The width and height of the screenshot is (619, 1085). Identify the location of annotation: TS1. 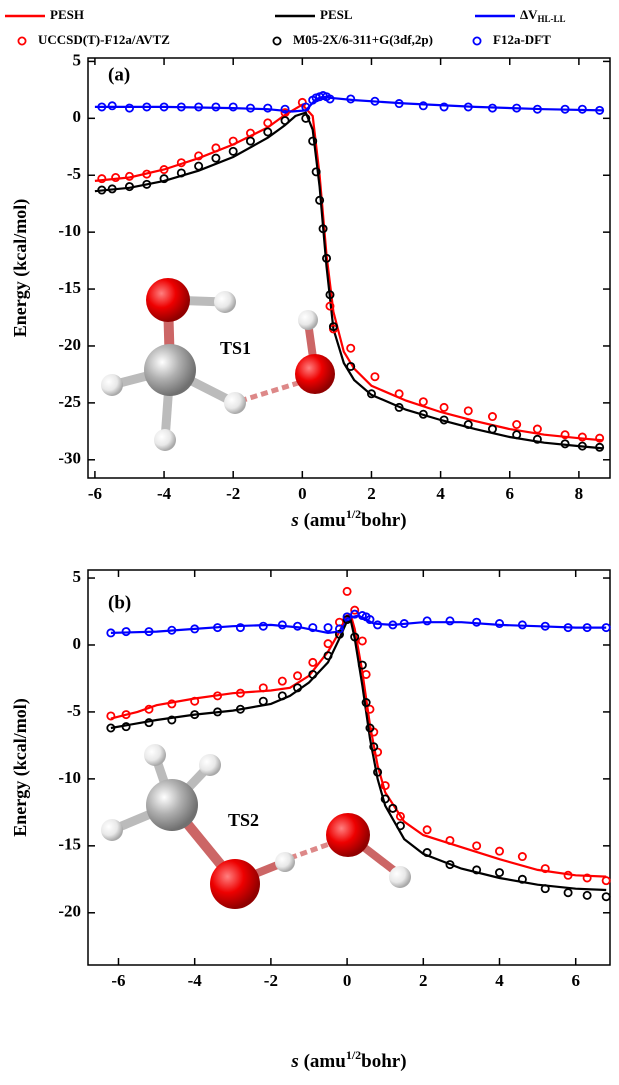
(235, 348).